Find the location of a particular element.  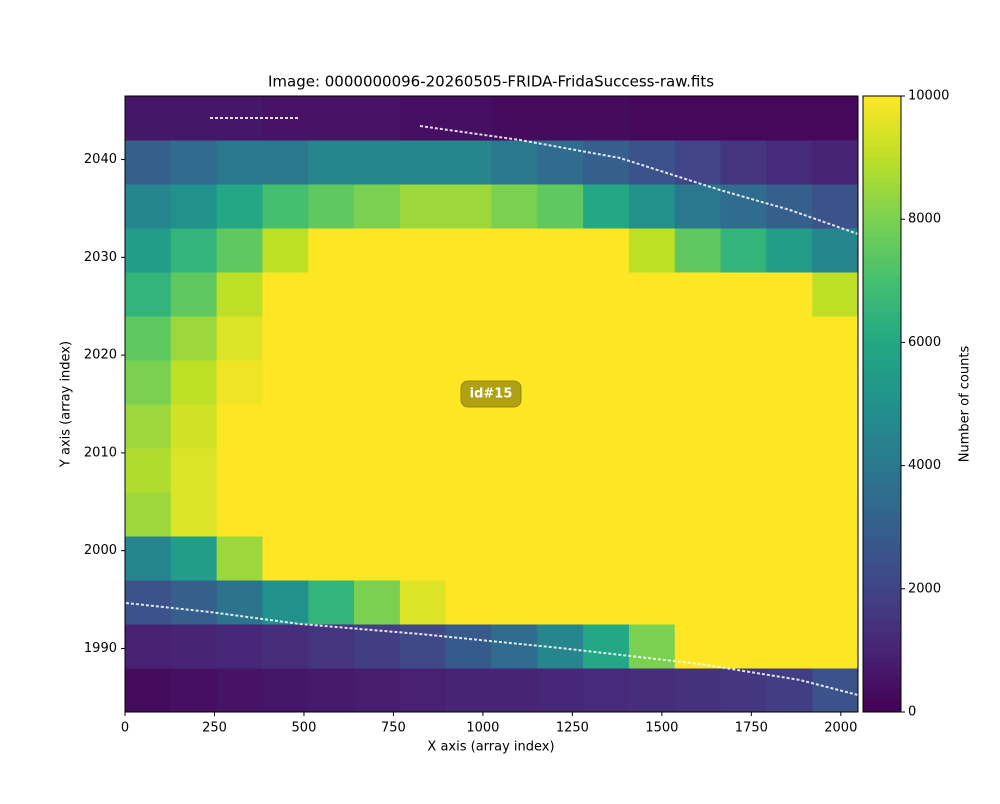

colorbar-tick-label: 10000 is located at coordinates (928, 96).